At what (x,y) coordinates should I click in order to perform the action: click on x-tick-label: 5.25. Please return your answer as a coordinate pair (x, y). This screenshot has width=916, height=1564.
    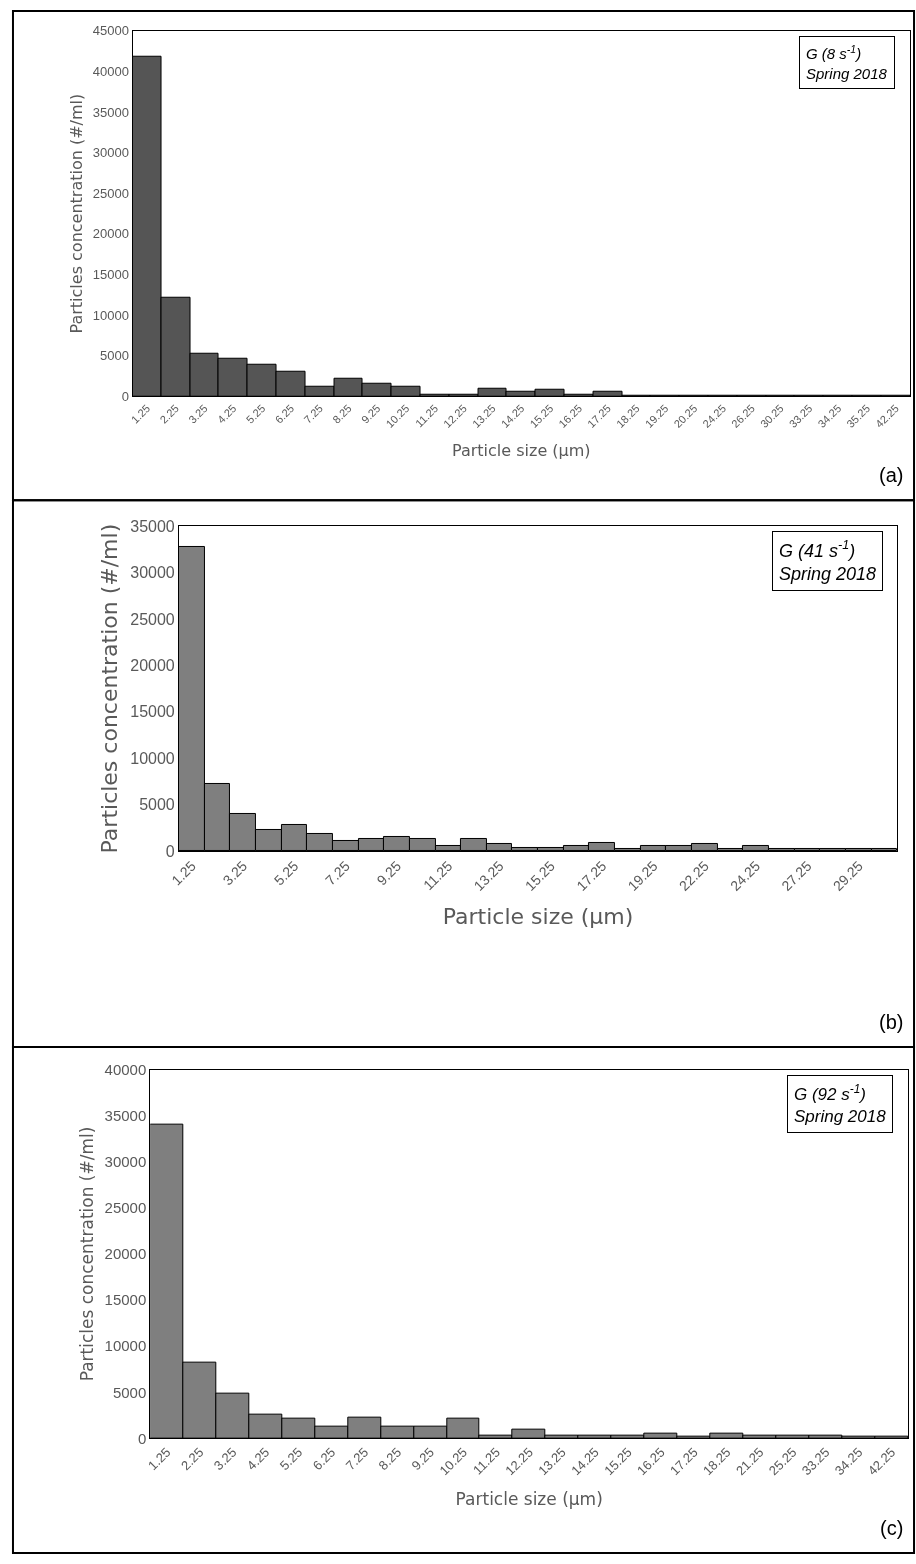
    Looking at the image, I should click on (291, 1459).